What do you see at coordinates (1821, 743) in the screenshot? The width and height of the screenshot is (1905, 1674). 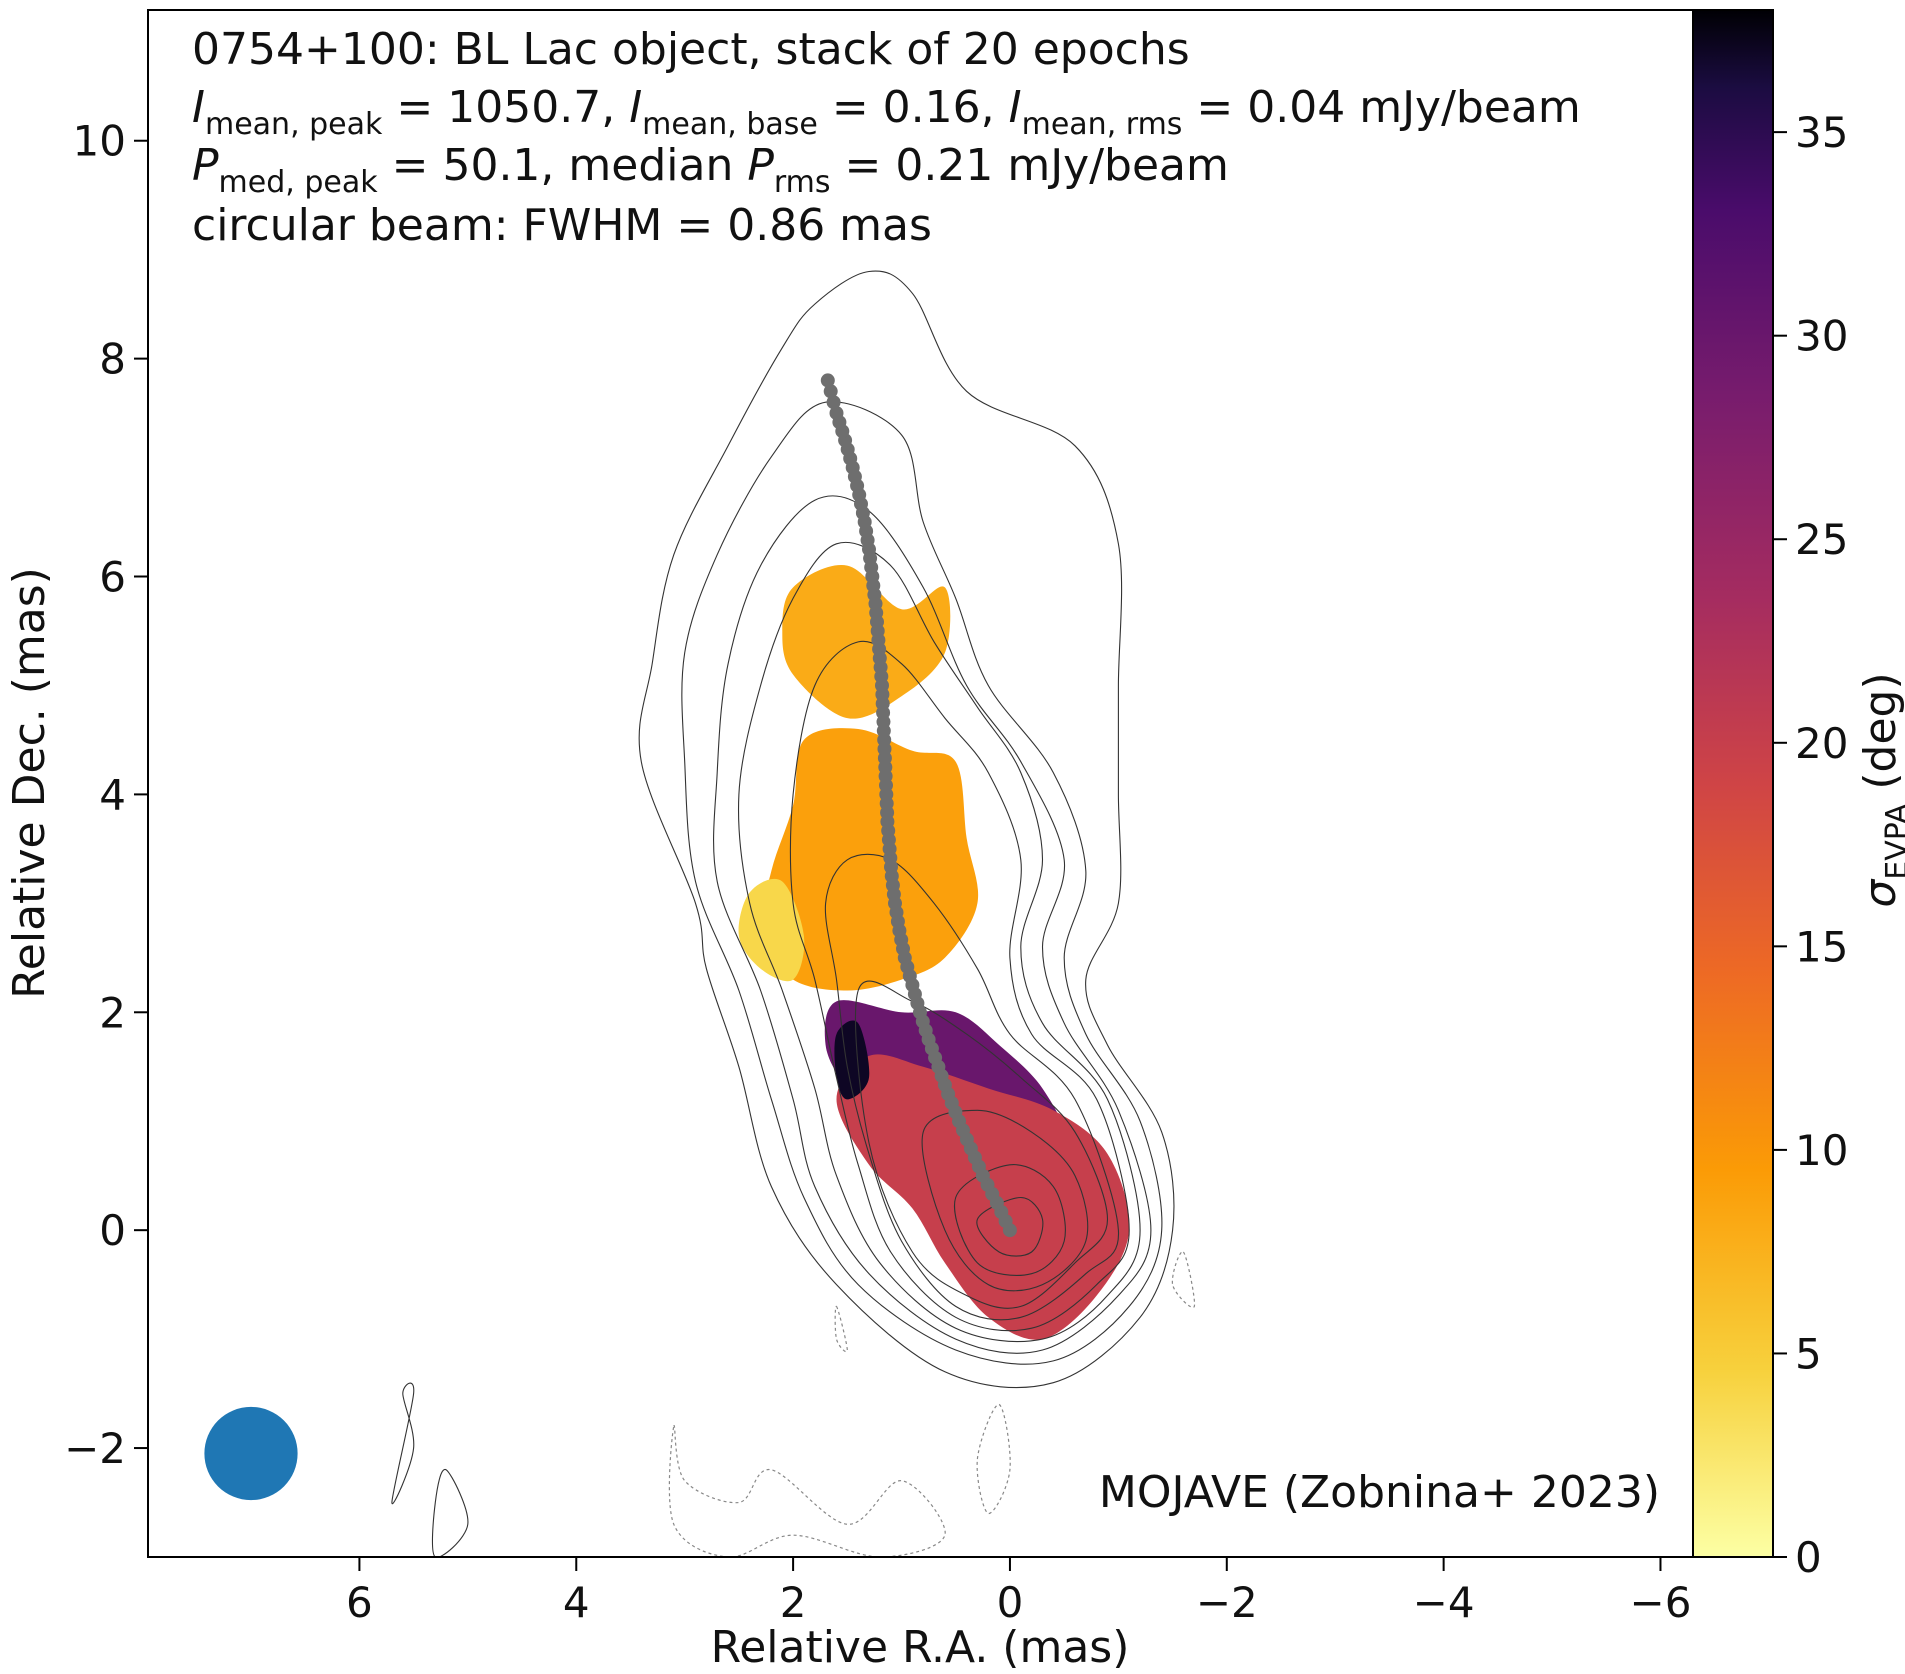 I see `colorbar-tick-label: 20` at bounding box center [1821, 743].